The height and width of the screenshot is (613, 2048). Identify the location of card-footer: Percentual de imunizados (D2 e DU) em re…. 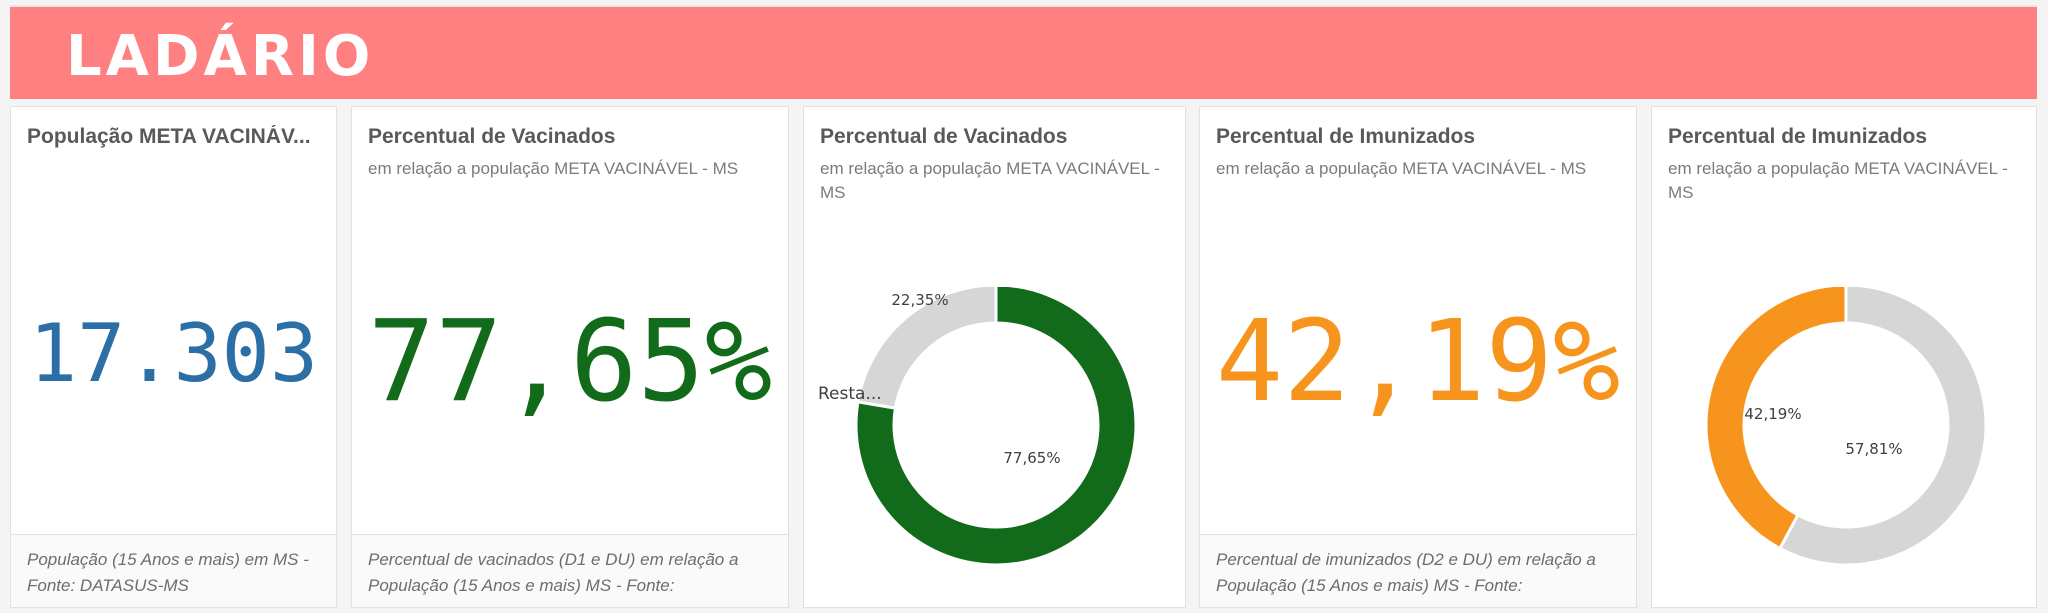
(1418, 570).